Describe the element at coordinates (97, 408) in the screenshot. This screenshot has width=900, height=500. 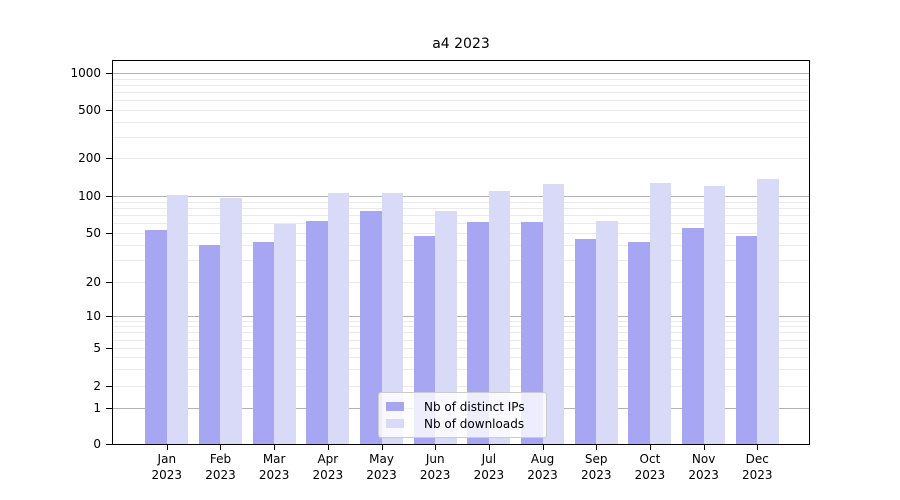
I see `y-tick-label: 1` at that location.